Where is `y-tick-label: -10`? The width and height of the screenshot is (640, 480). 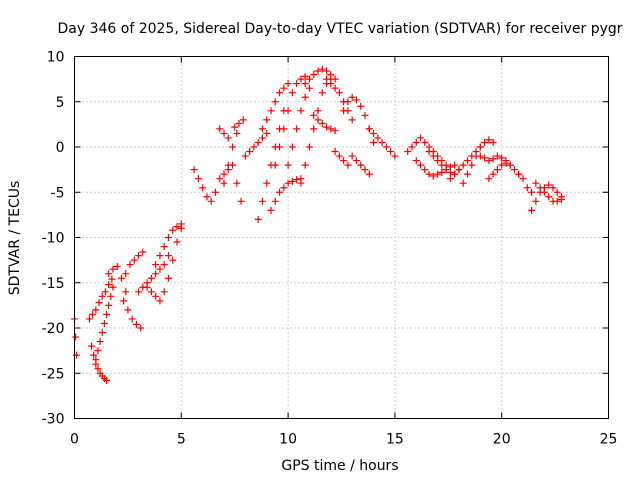
y-tick-label: -10 is located at coordinates (53, 239).